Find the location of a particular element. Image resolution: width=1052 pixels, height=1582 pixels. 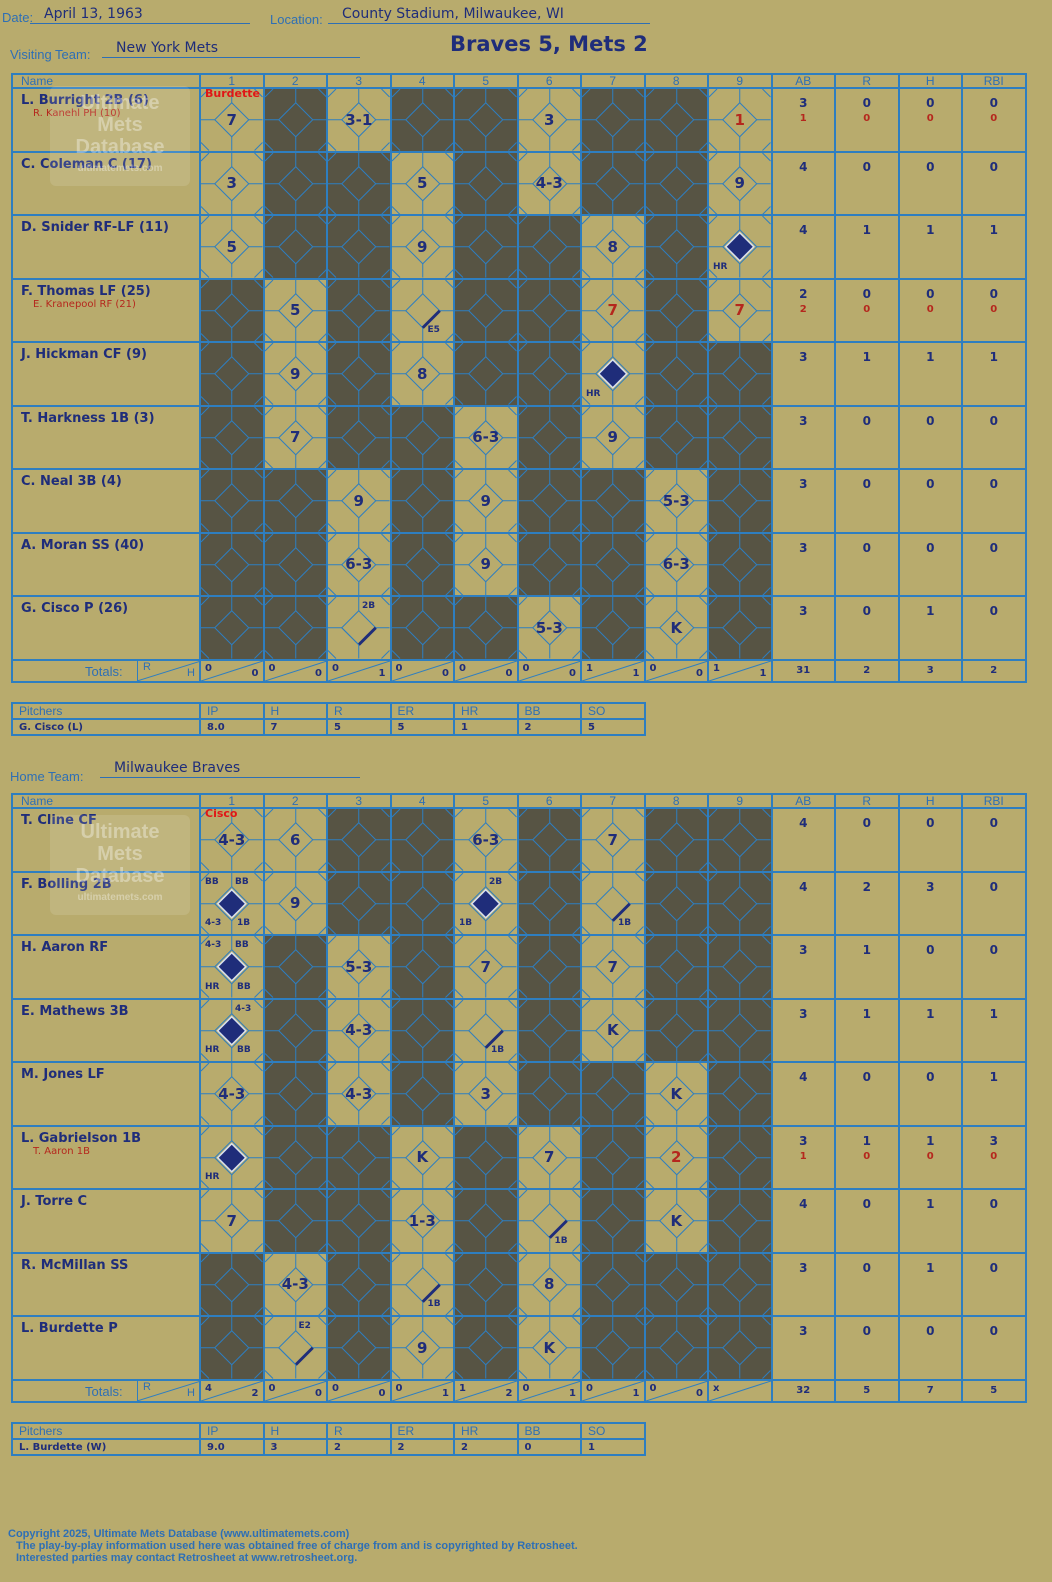

batter-name: J. Hickman CF (9) is located at coordinates (84, 354).